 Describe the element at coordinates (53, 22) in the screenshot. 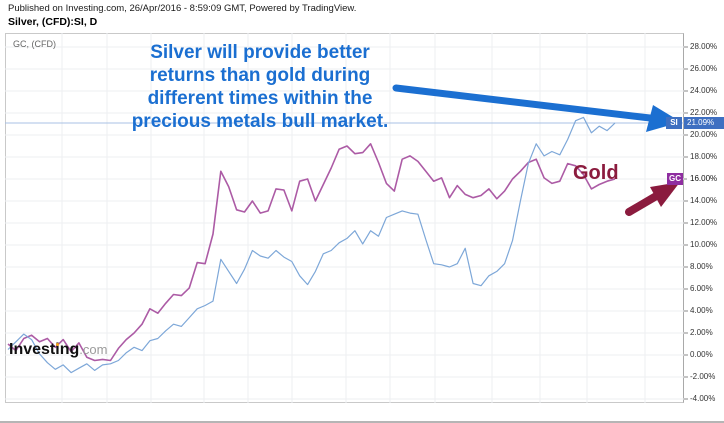

I see `chart-title: Silver, (CFD):SI, D` at that location.